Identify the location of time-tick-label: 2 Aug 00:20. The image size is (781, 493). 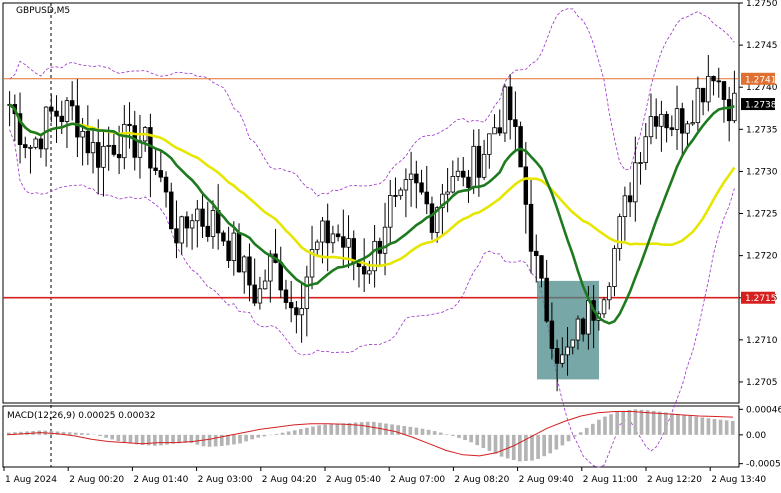
(96, 480).